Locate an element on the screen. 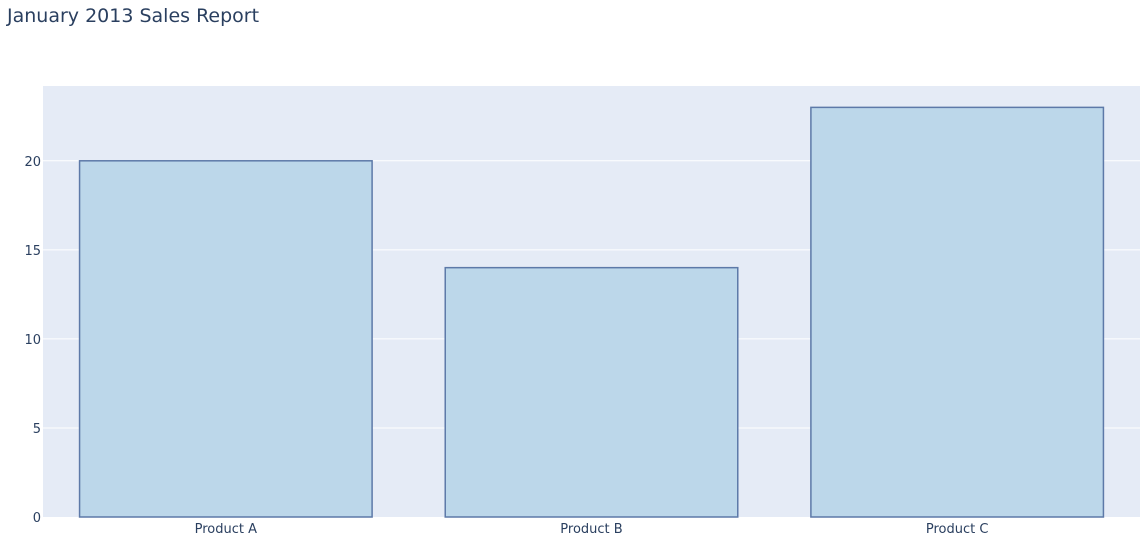 This screenshot has height=543, width=1146. y-tick-label: 20 is located at coordinates (32, 162).